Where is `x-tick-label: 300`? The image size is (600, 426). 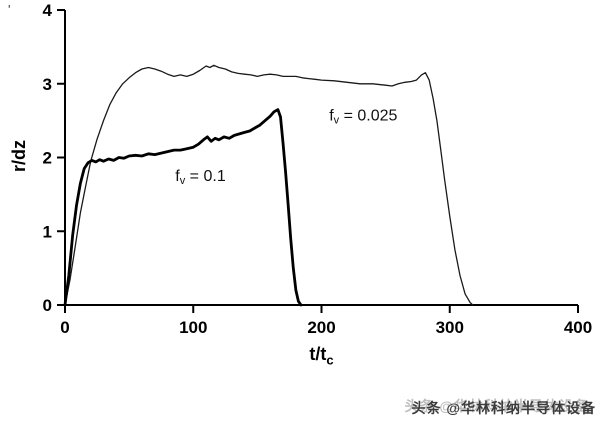
x-tick-label: 300 is located at coordinates (450, 327).